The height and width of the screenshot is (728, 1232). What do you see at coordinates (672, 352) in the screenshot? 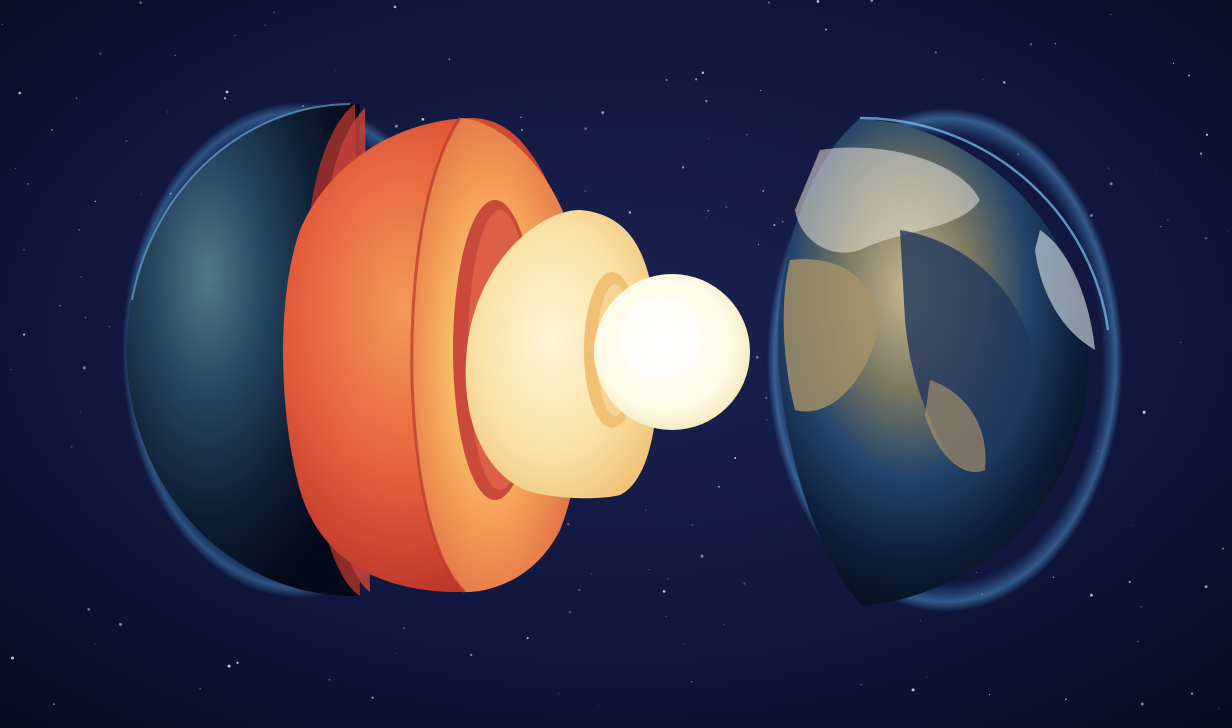
I see `inner-core-sphere` at bounding box center [672, 352].